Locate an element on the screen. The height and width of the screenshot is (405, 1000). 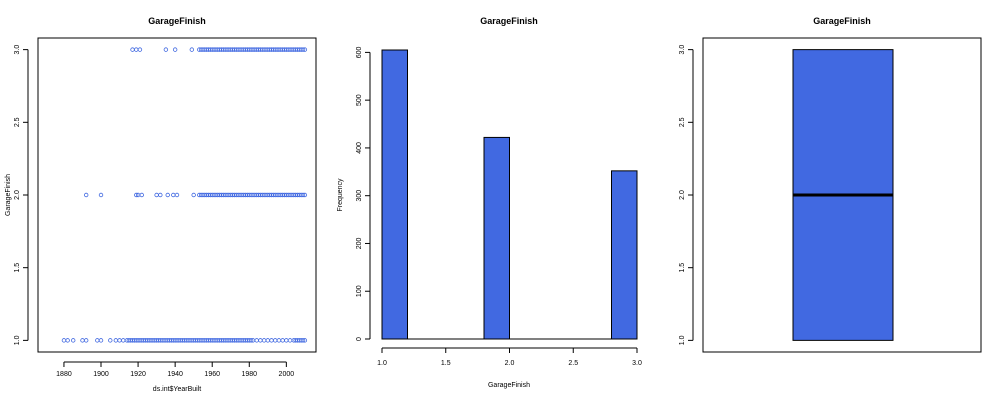
scatter-x-tick-label: 1980 is located at coordinates (249, 374).